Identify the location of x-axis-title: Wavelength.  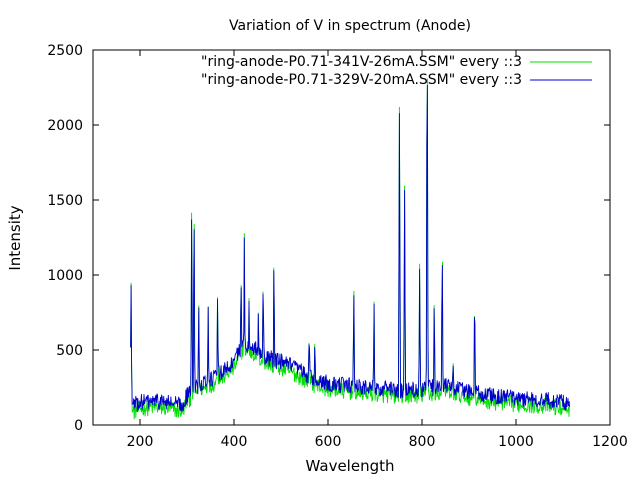
(350, 466).